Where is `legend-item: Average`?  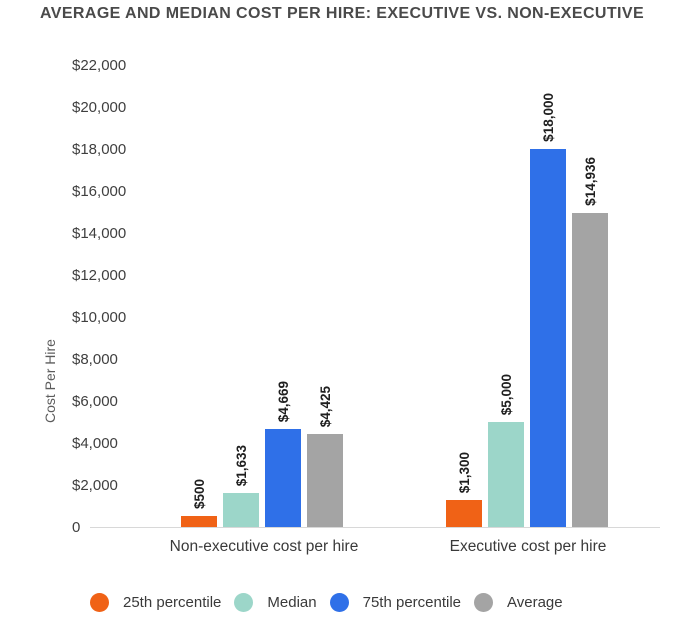
legend-item: Average is located at coordinates (518, 602).